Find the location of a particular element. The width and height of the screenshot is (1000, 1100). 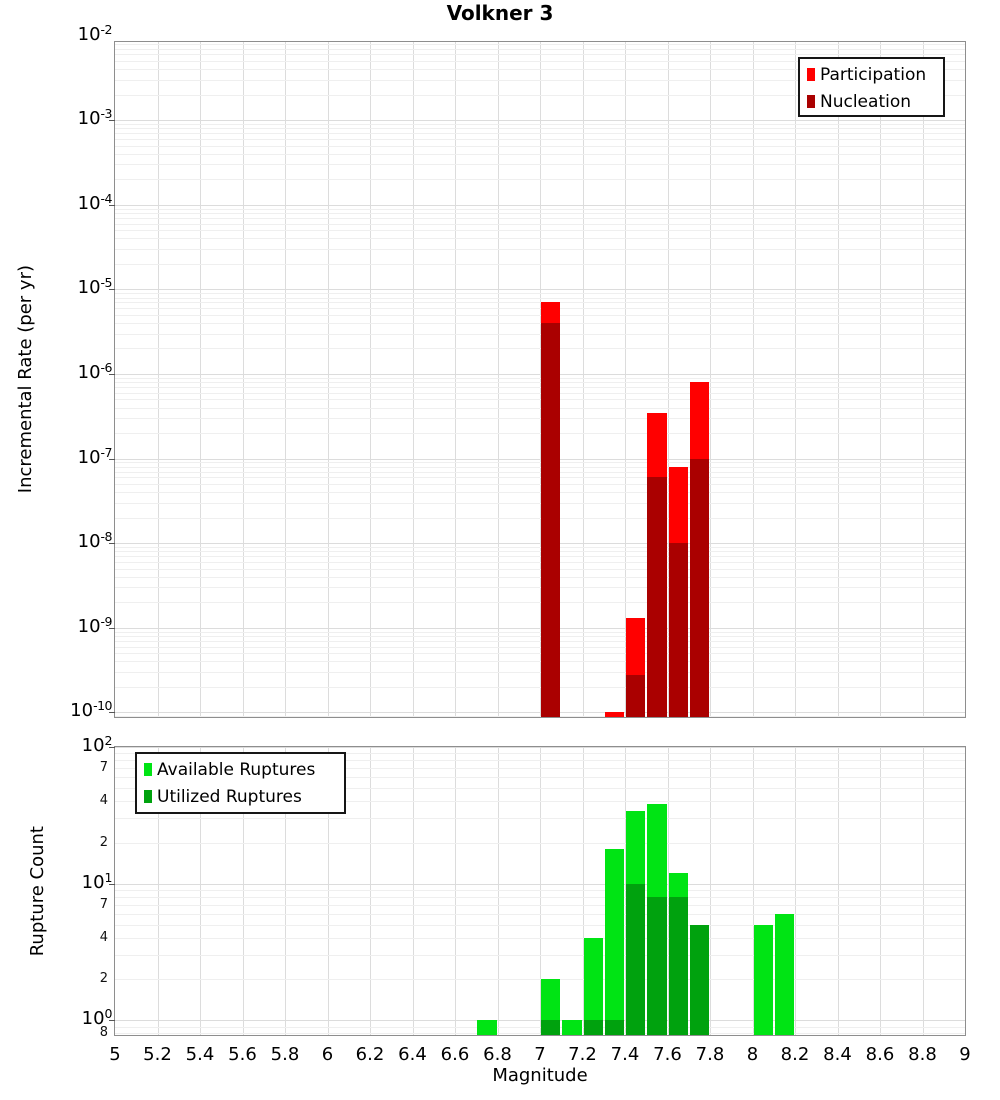

x-axis-tick-label: 7.2 is located at coordinates (582, 1054).